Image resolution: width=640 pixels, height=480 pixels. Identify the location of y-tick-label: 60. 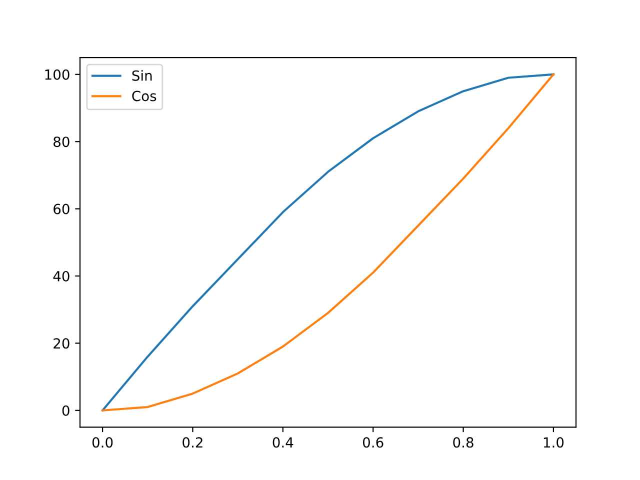
(62, 209).